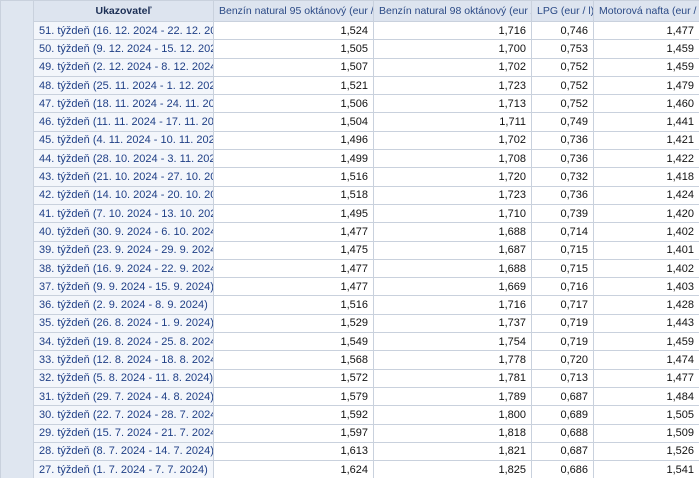 Image resolution: width=699 pixels, height=478 pixels. What do you see at coordinates (452, 85) in the screenshot?
I see `price-cell: 1,723` at bounding box center [452, 85].